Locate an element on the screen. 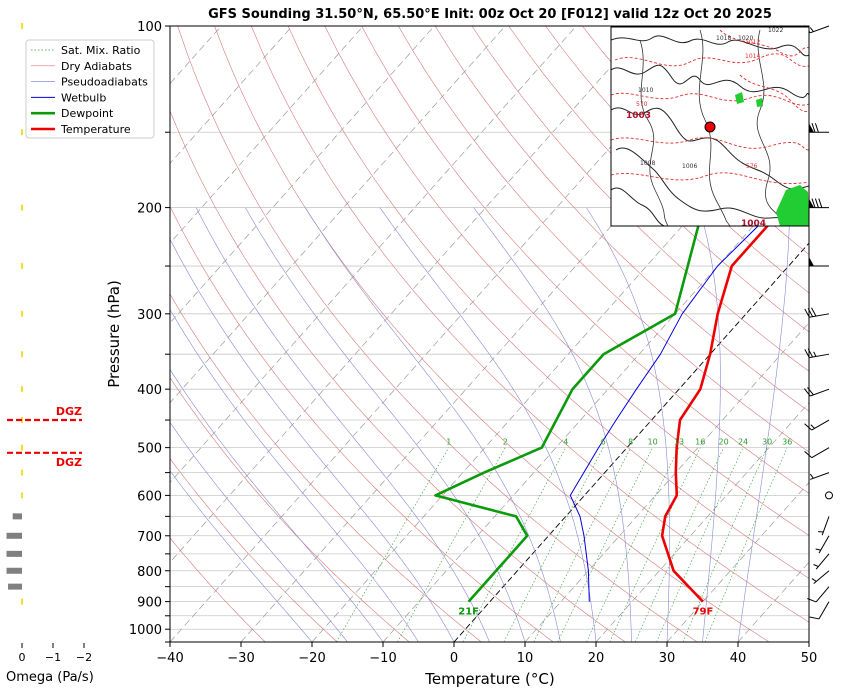 This screenshot has width=851, height=691. map-label: 576 is located at coordinates (752, 166).